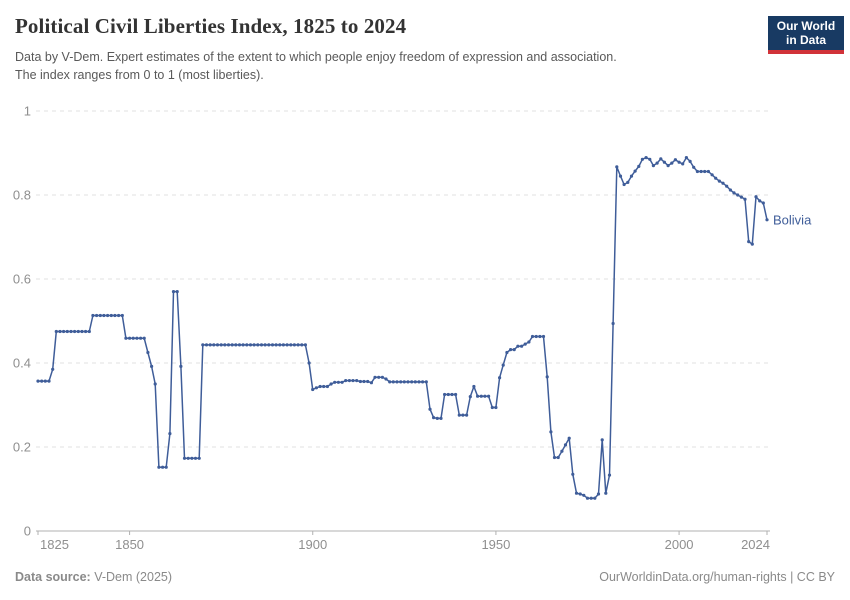  What do you see at coordinates (792, 219) in the screenshot?
I see `series-label-bolivia: Bolivia` at bounding box center [792, 219].